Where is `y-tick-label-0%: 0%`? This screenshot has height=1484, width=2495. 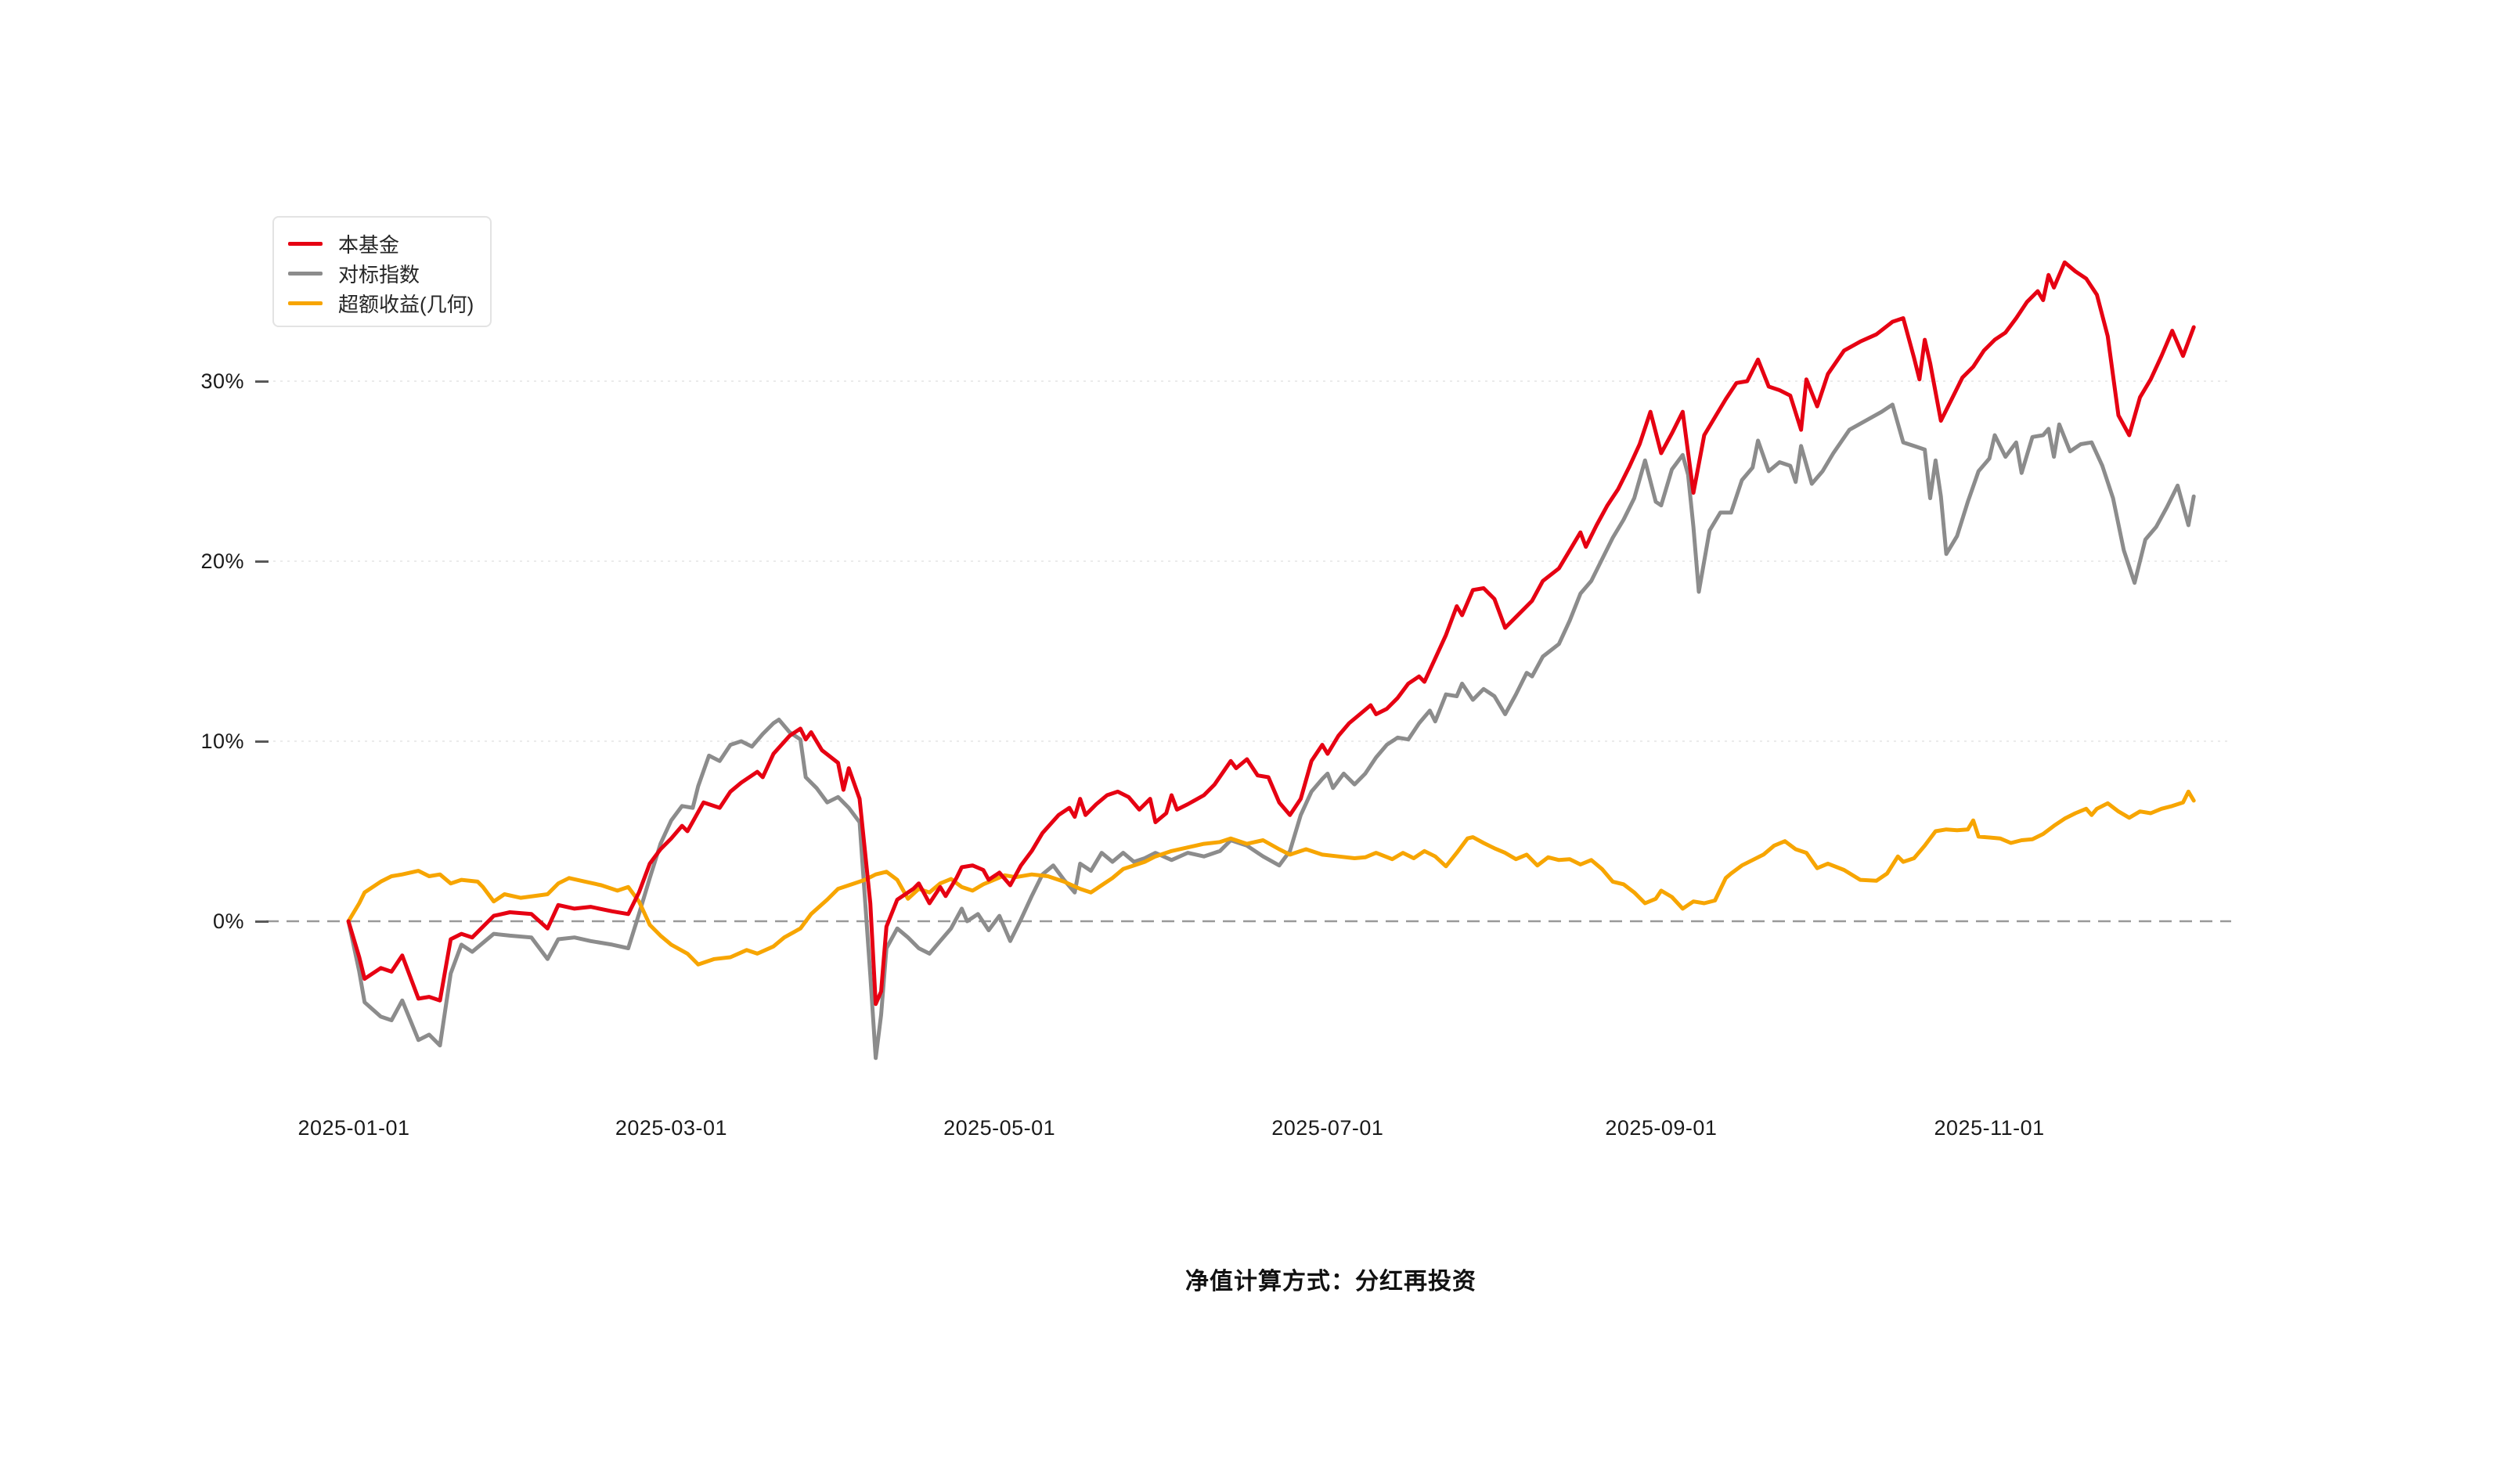
y-tick-label-0%: 0% is located at coordinates (228, 921).